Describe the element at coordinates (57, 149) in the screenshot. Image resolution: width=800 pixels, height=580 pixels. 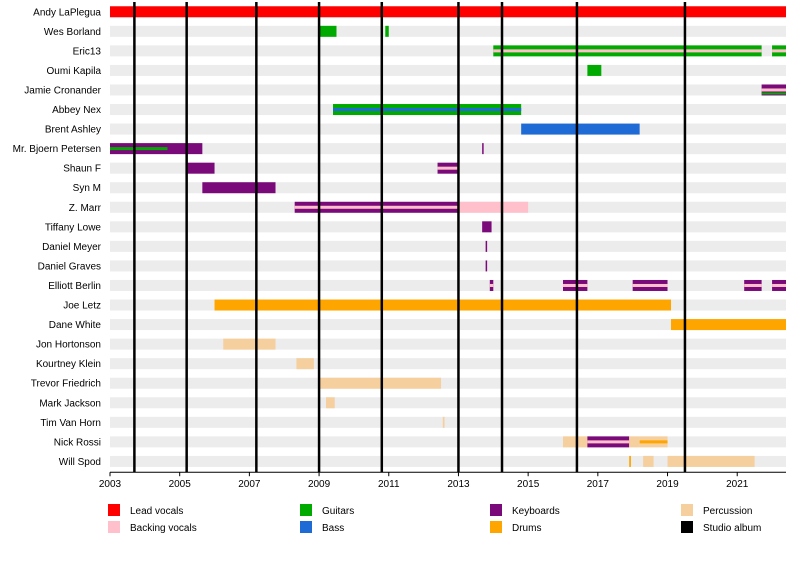
I see `member-name: Mr. Bjoern Petersen` at that location.